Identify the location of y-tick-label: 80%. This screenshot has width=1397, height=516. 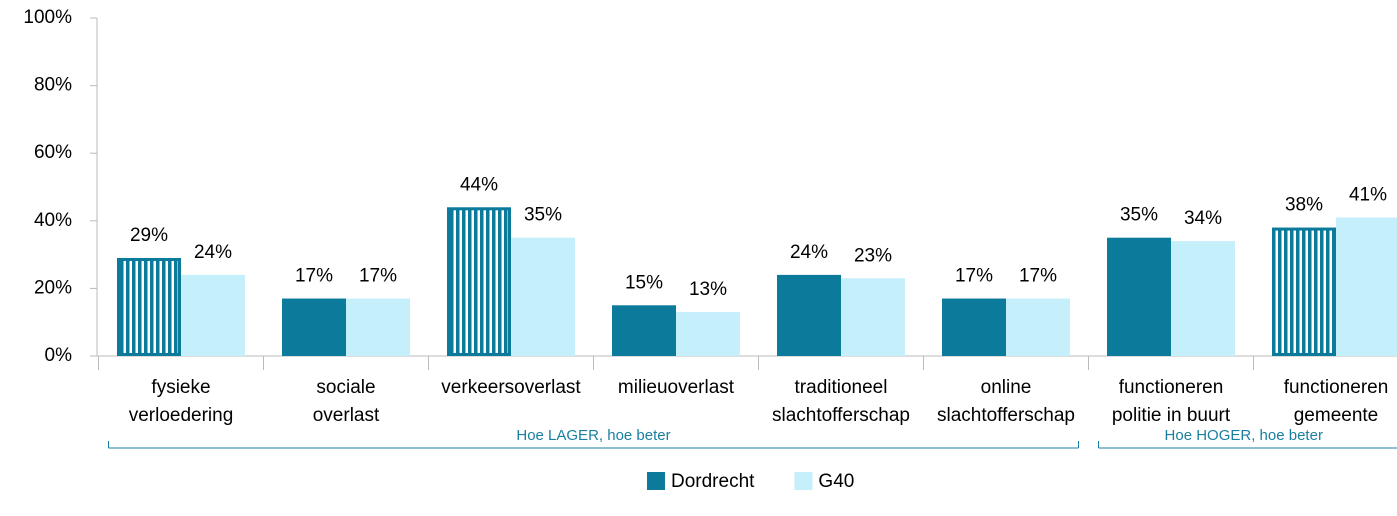
(53, 85).